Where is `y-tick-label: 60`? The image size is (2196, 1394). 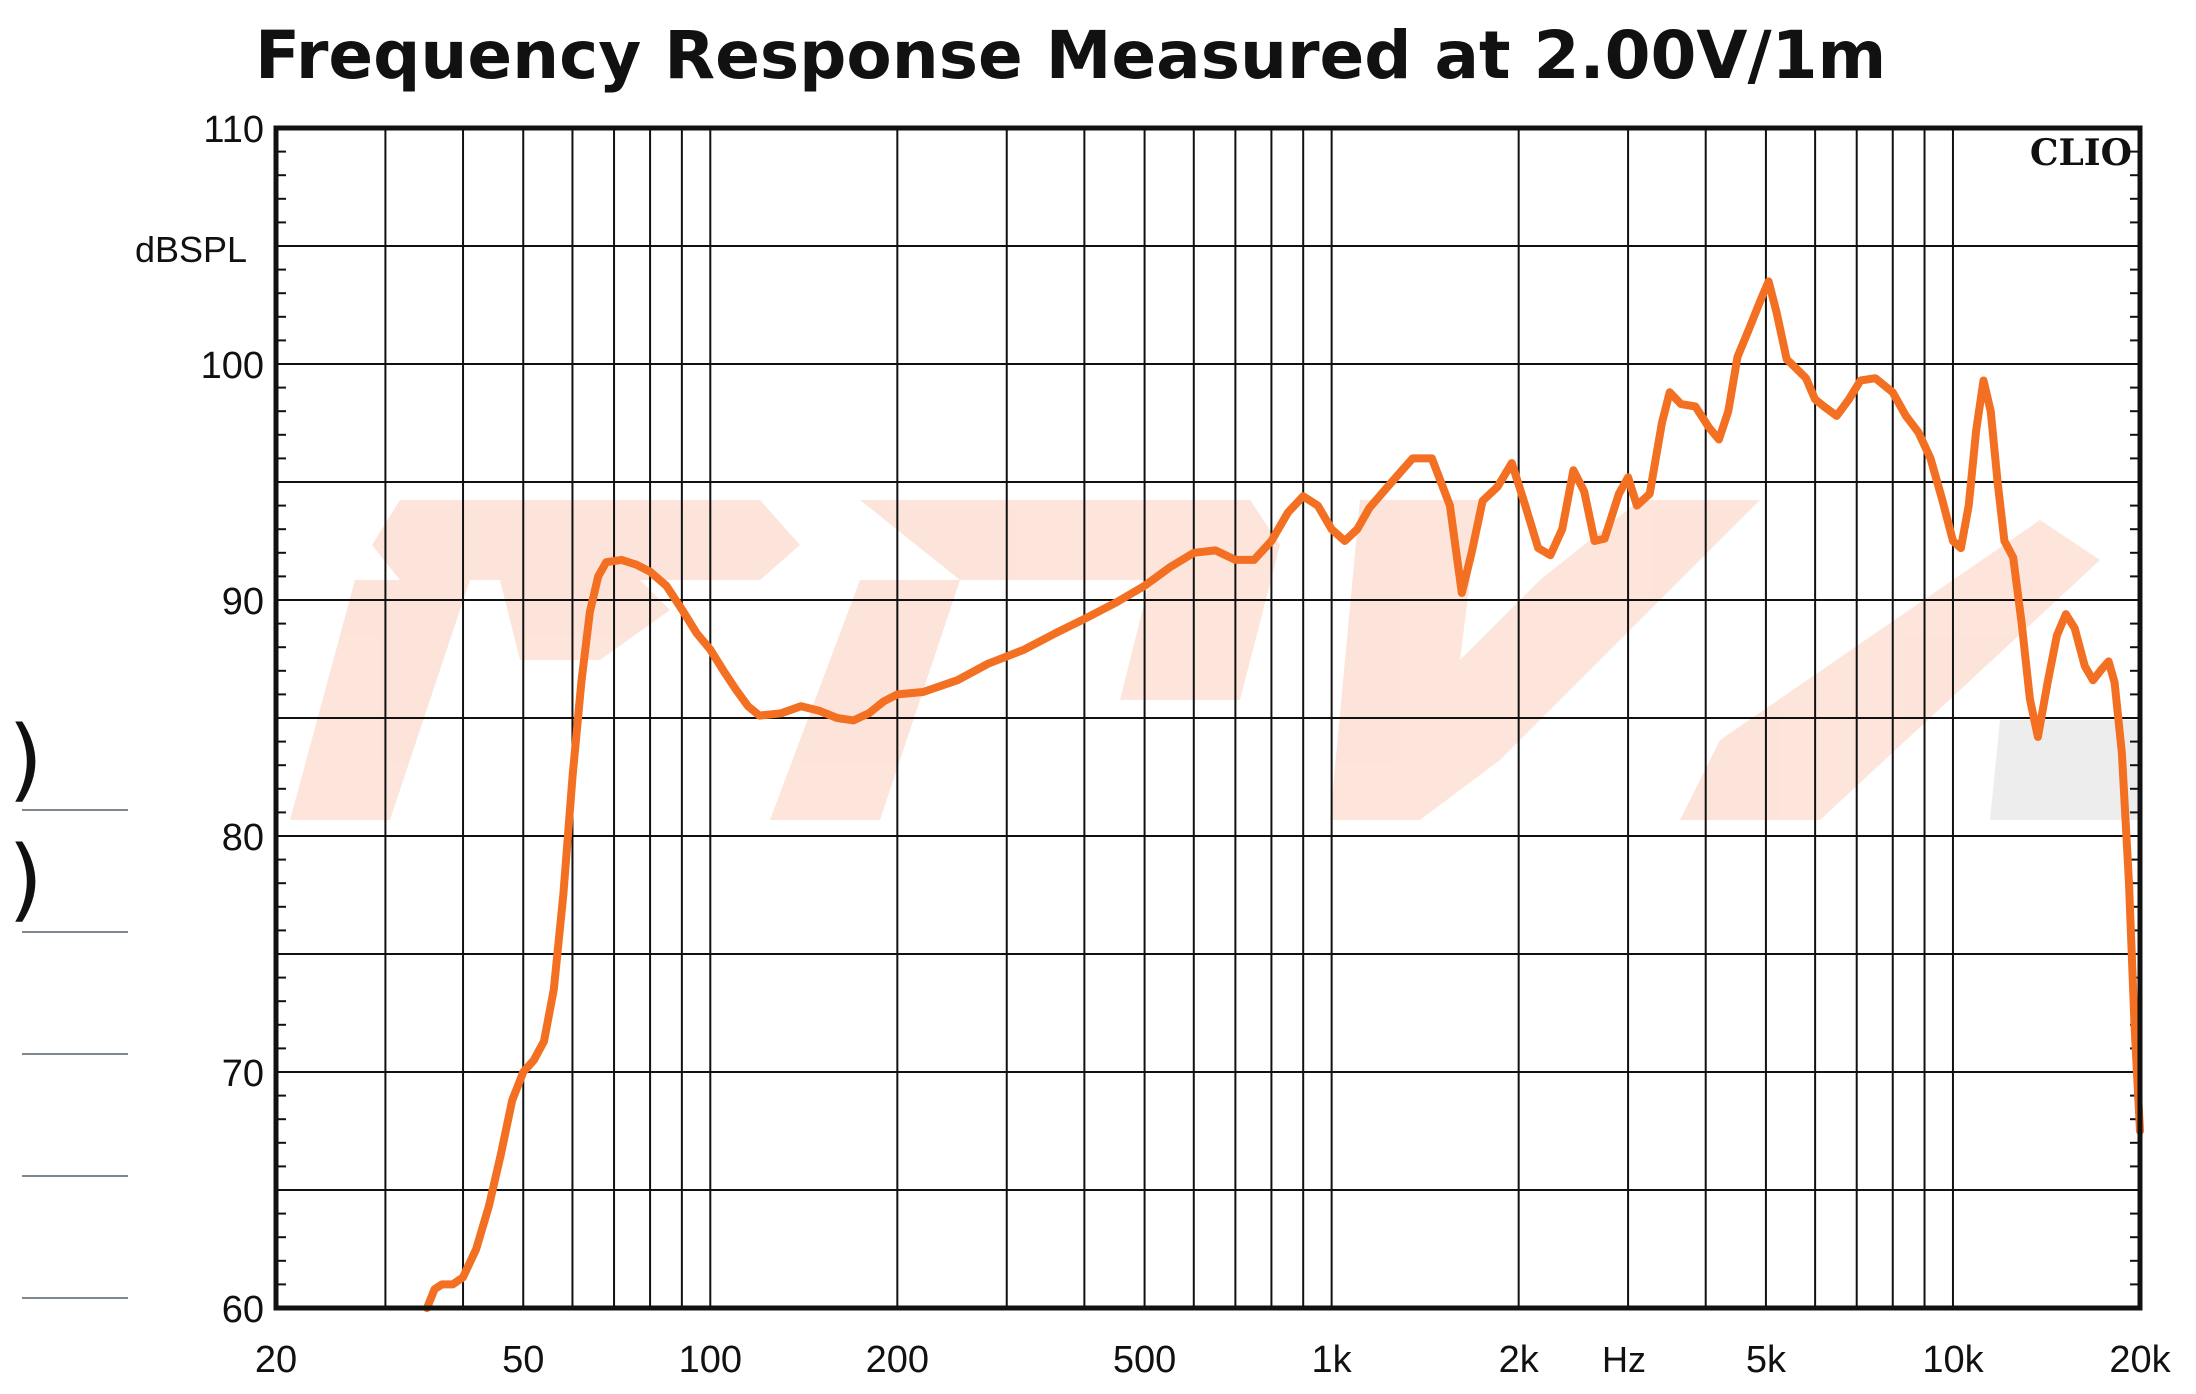 y-tick-label: 60 is located at coordinates (243, 1310).